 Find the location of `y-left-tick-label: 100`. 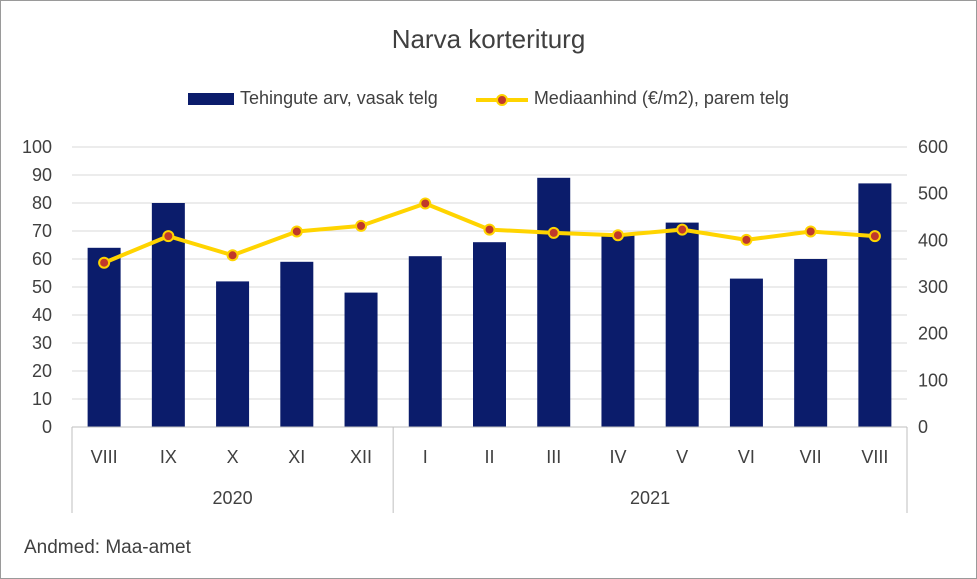

y-left-tick-label: 100 is located at coordinates (37, 147).